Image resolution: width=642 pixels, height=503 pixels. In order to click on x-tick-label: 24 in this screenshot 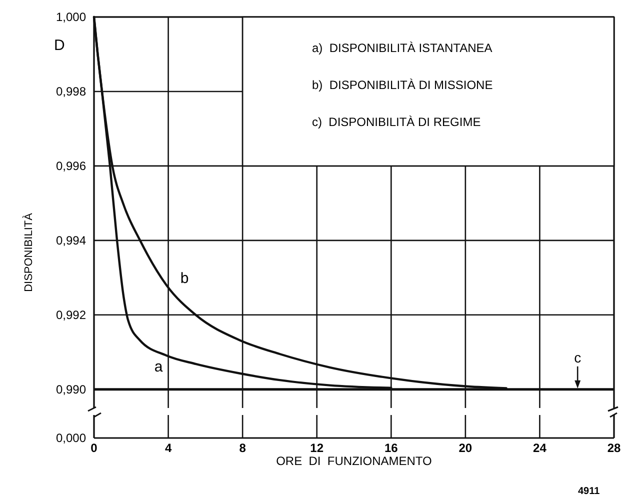, I will do `click(540, 448)`.